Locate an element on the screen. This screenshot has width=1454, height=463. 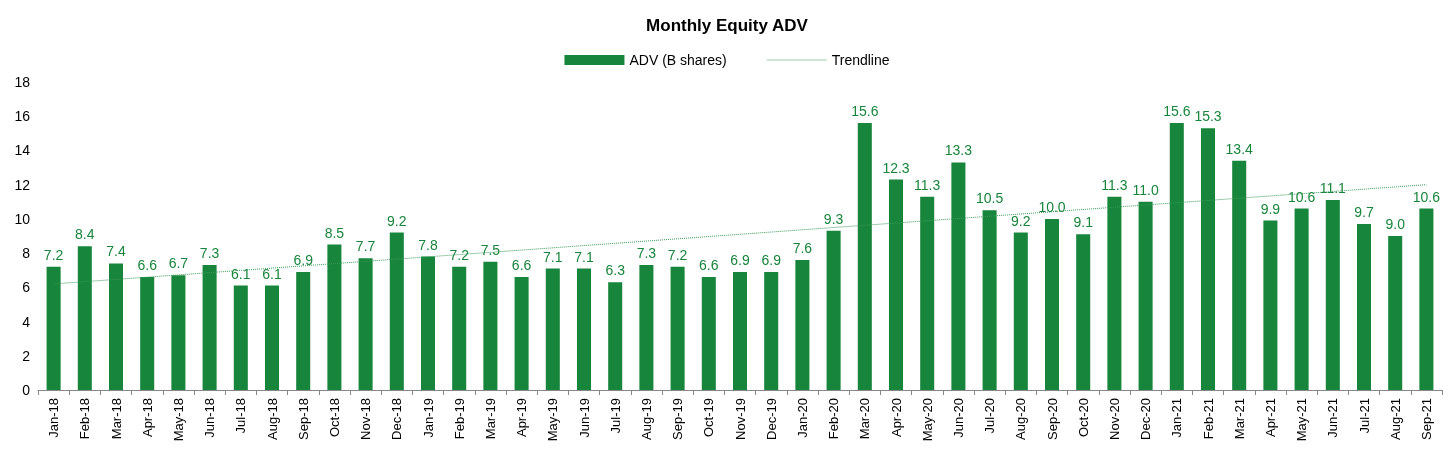
x-tick-label: May-20 is located at coordinates (927, 420).